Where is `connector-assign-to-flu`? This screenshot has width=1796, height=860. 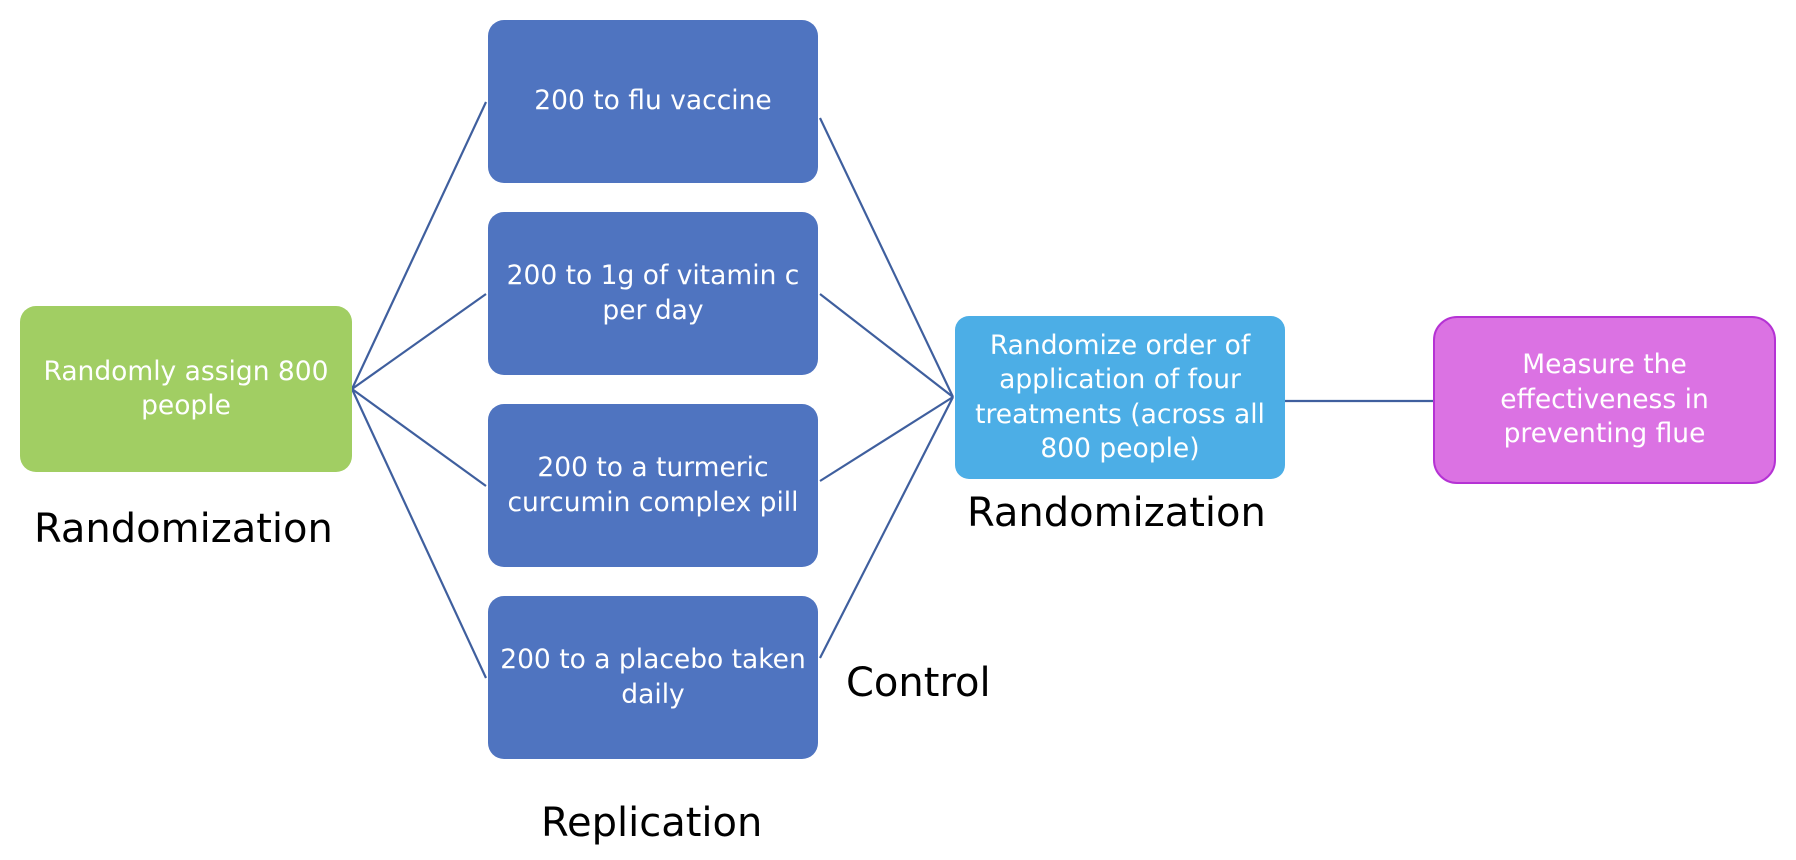 connector-assign-to-flu is located at coordinates (419, 245).